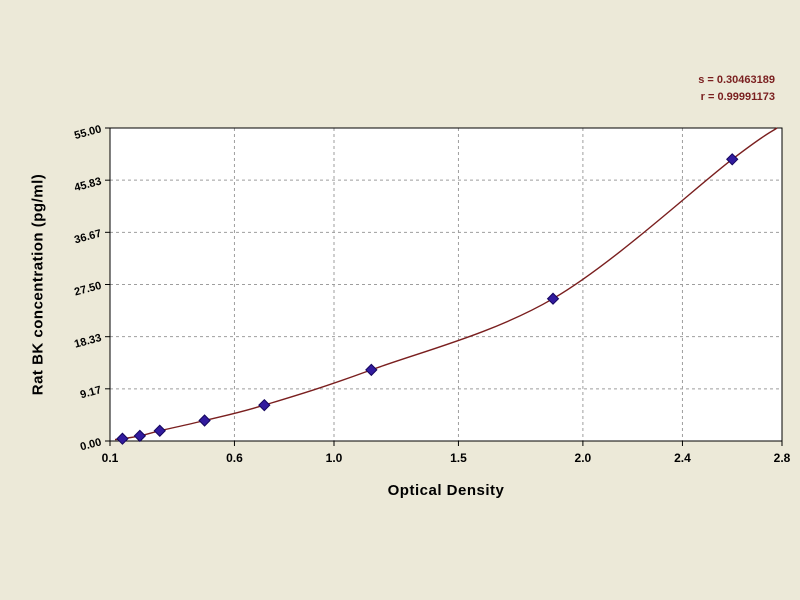  What do you see at coordinates (88, 341) in the screenshot?
I see `y-tick-label: 18.33` at bounding box center [88, 341].